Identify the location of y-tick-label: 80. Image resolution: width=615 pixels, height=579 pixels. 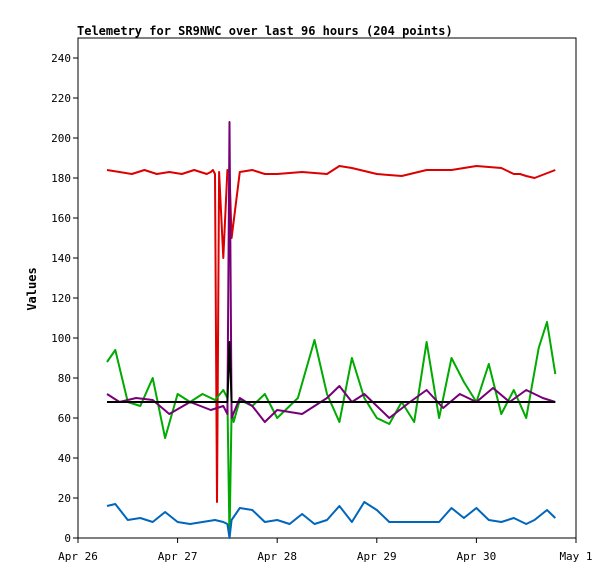
(64, 378).